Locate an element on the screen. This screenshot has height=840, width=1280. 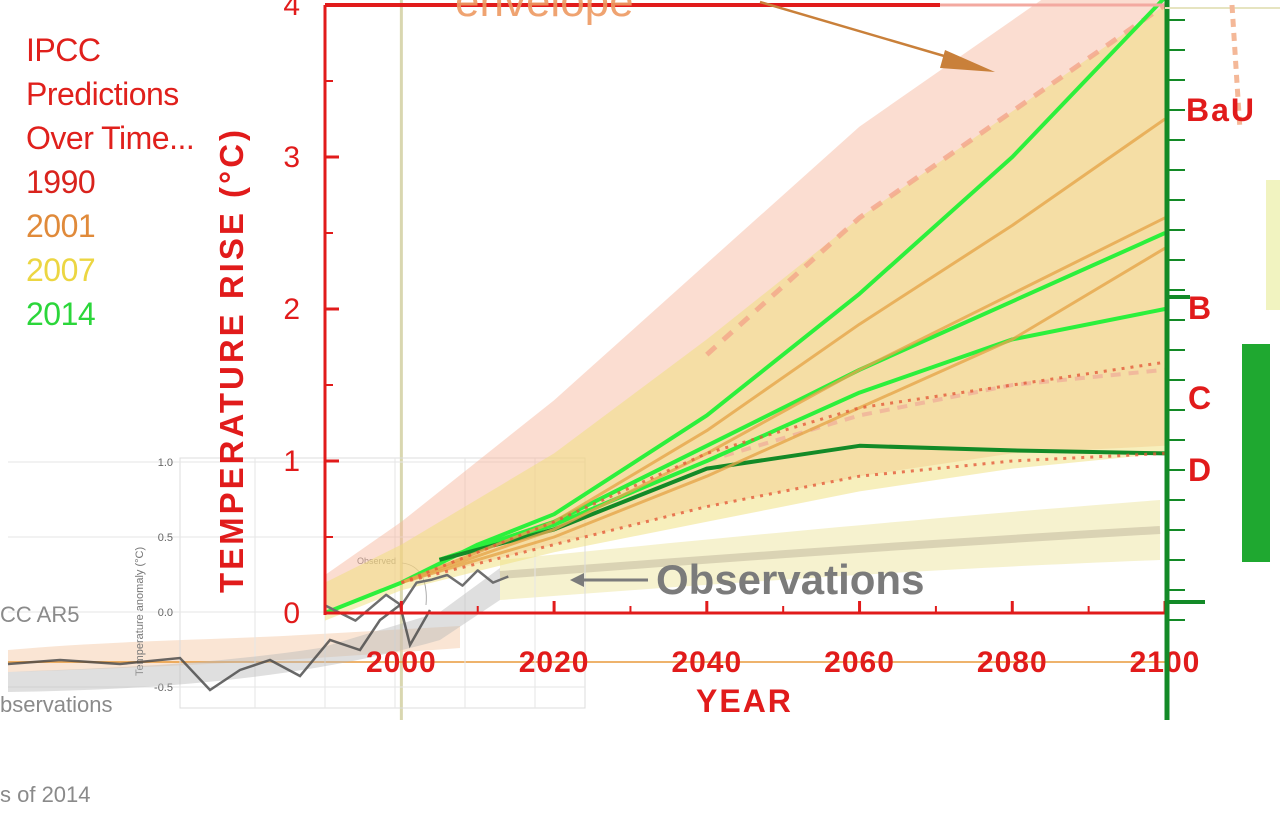
legend-year-2007: 2007 is located at coordinates (61, 270).